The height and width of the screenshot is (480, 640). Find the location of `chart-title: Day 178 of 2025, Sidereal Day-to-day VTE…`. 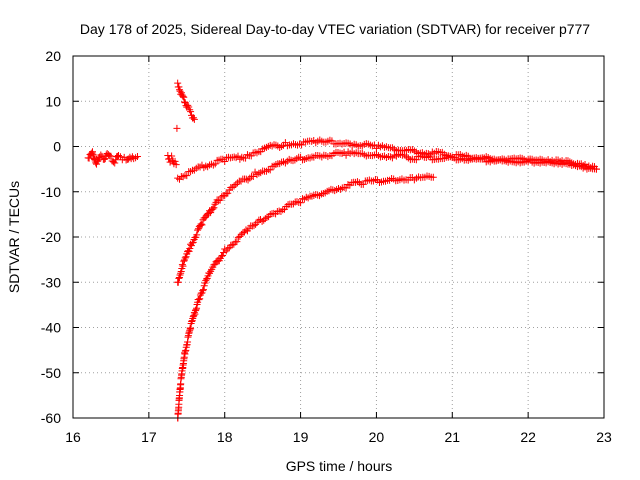

chart-title: Day 178 of 2025, Sidereal Day-to-day VTE… is located at coordinates (335, 29).